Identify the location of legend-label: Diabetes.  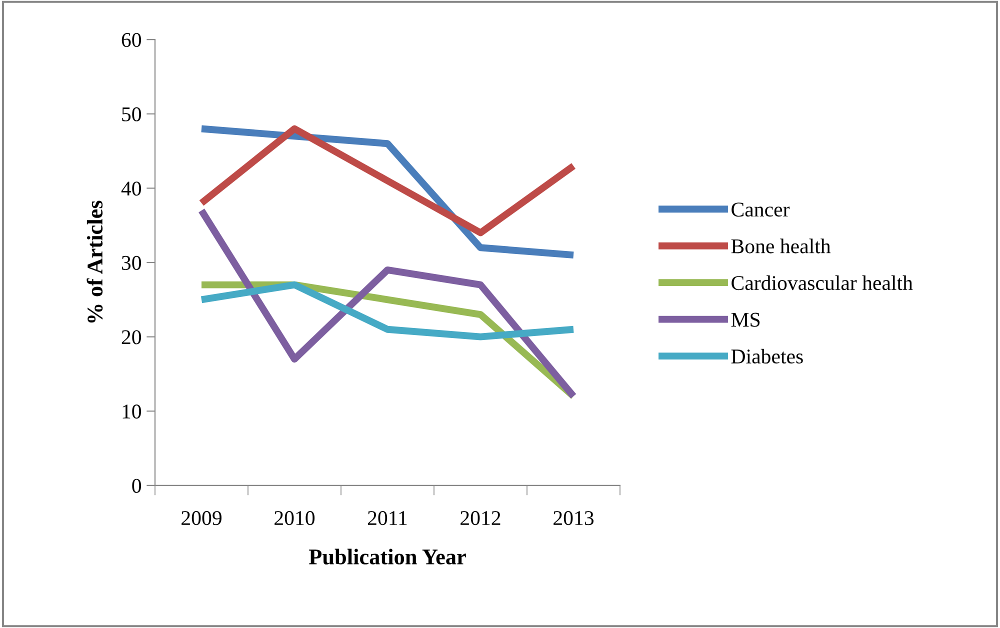
(767, 356).